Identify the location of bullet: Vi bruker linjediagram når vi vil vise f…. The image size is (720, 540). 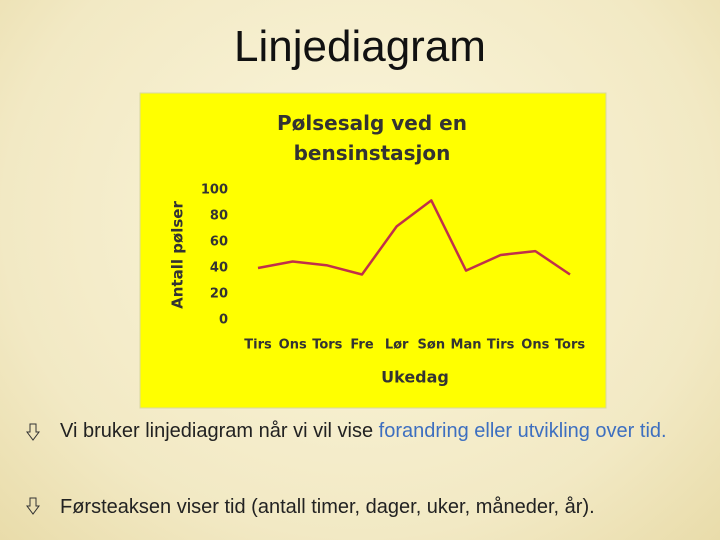
(385, 431).